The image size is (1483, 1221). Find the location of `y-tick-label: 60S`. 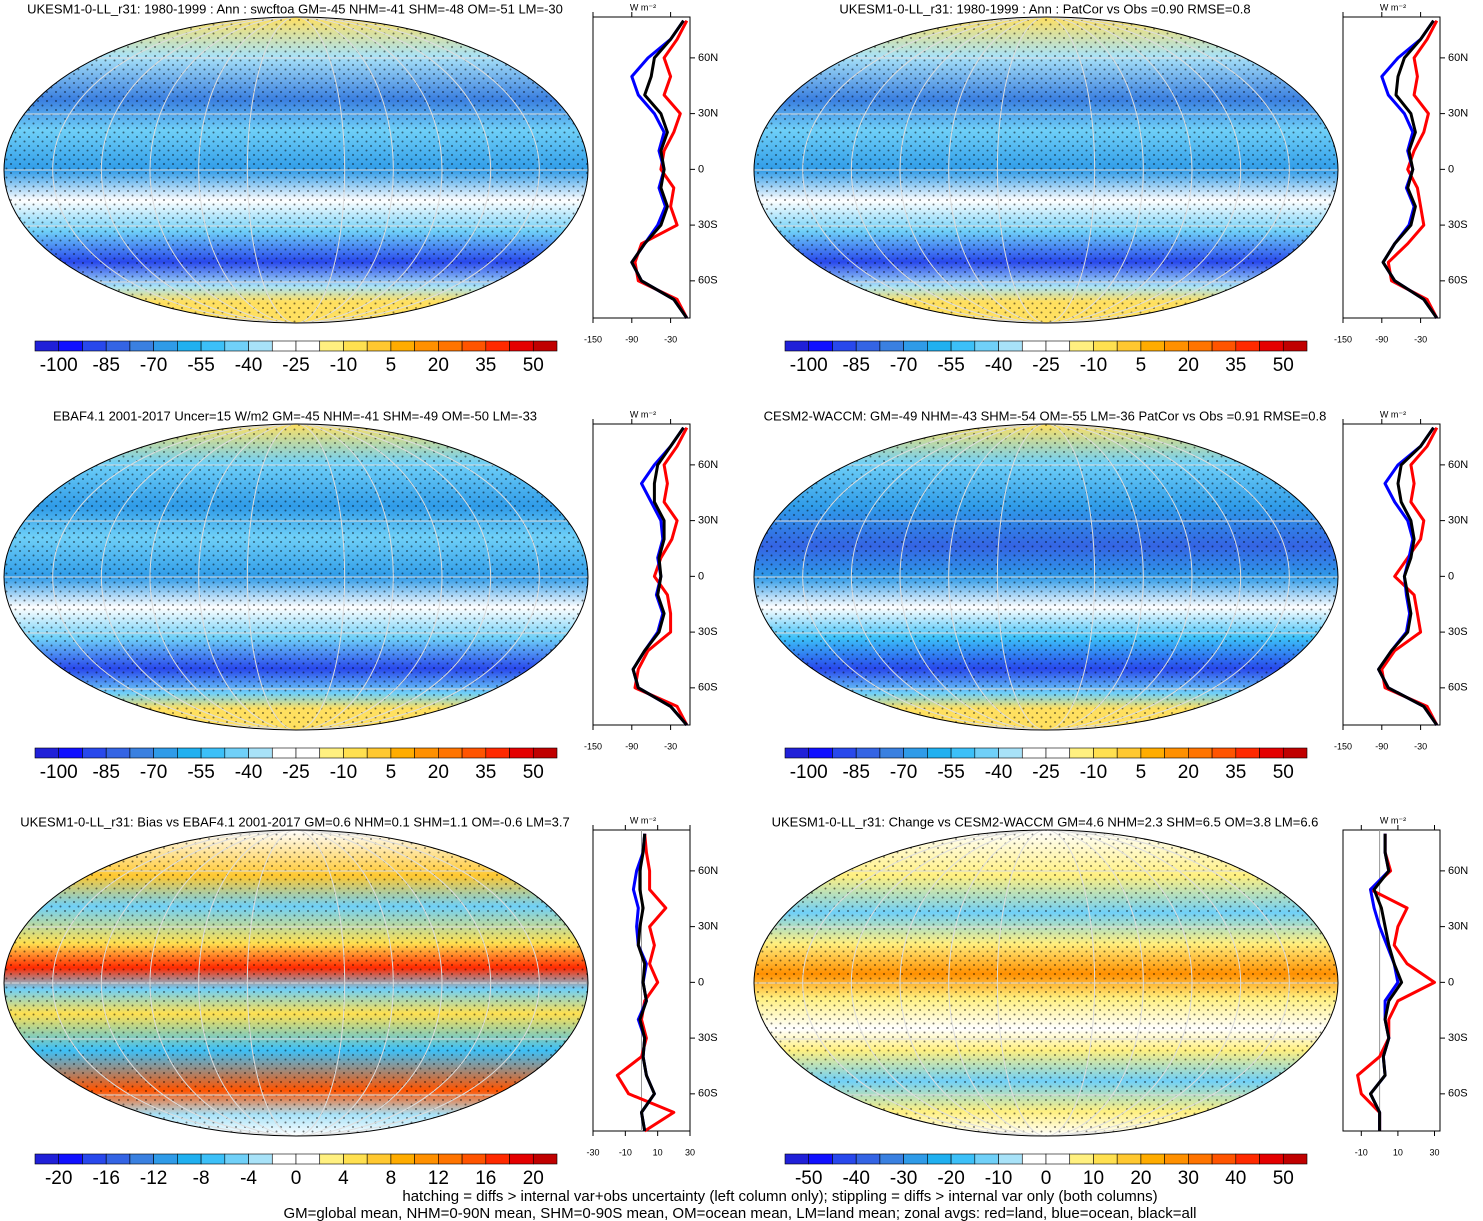

y-tick-label: 60S is located at coordinates (708, 688).